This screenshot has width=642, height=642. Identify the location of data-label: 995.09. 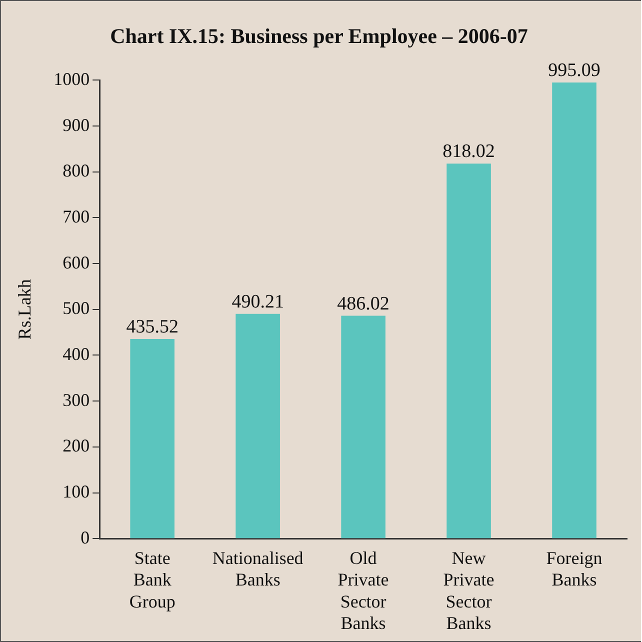
(574, 70).